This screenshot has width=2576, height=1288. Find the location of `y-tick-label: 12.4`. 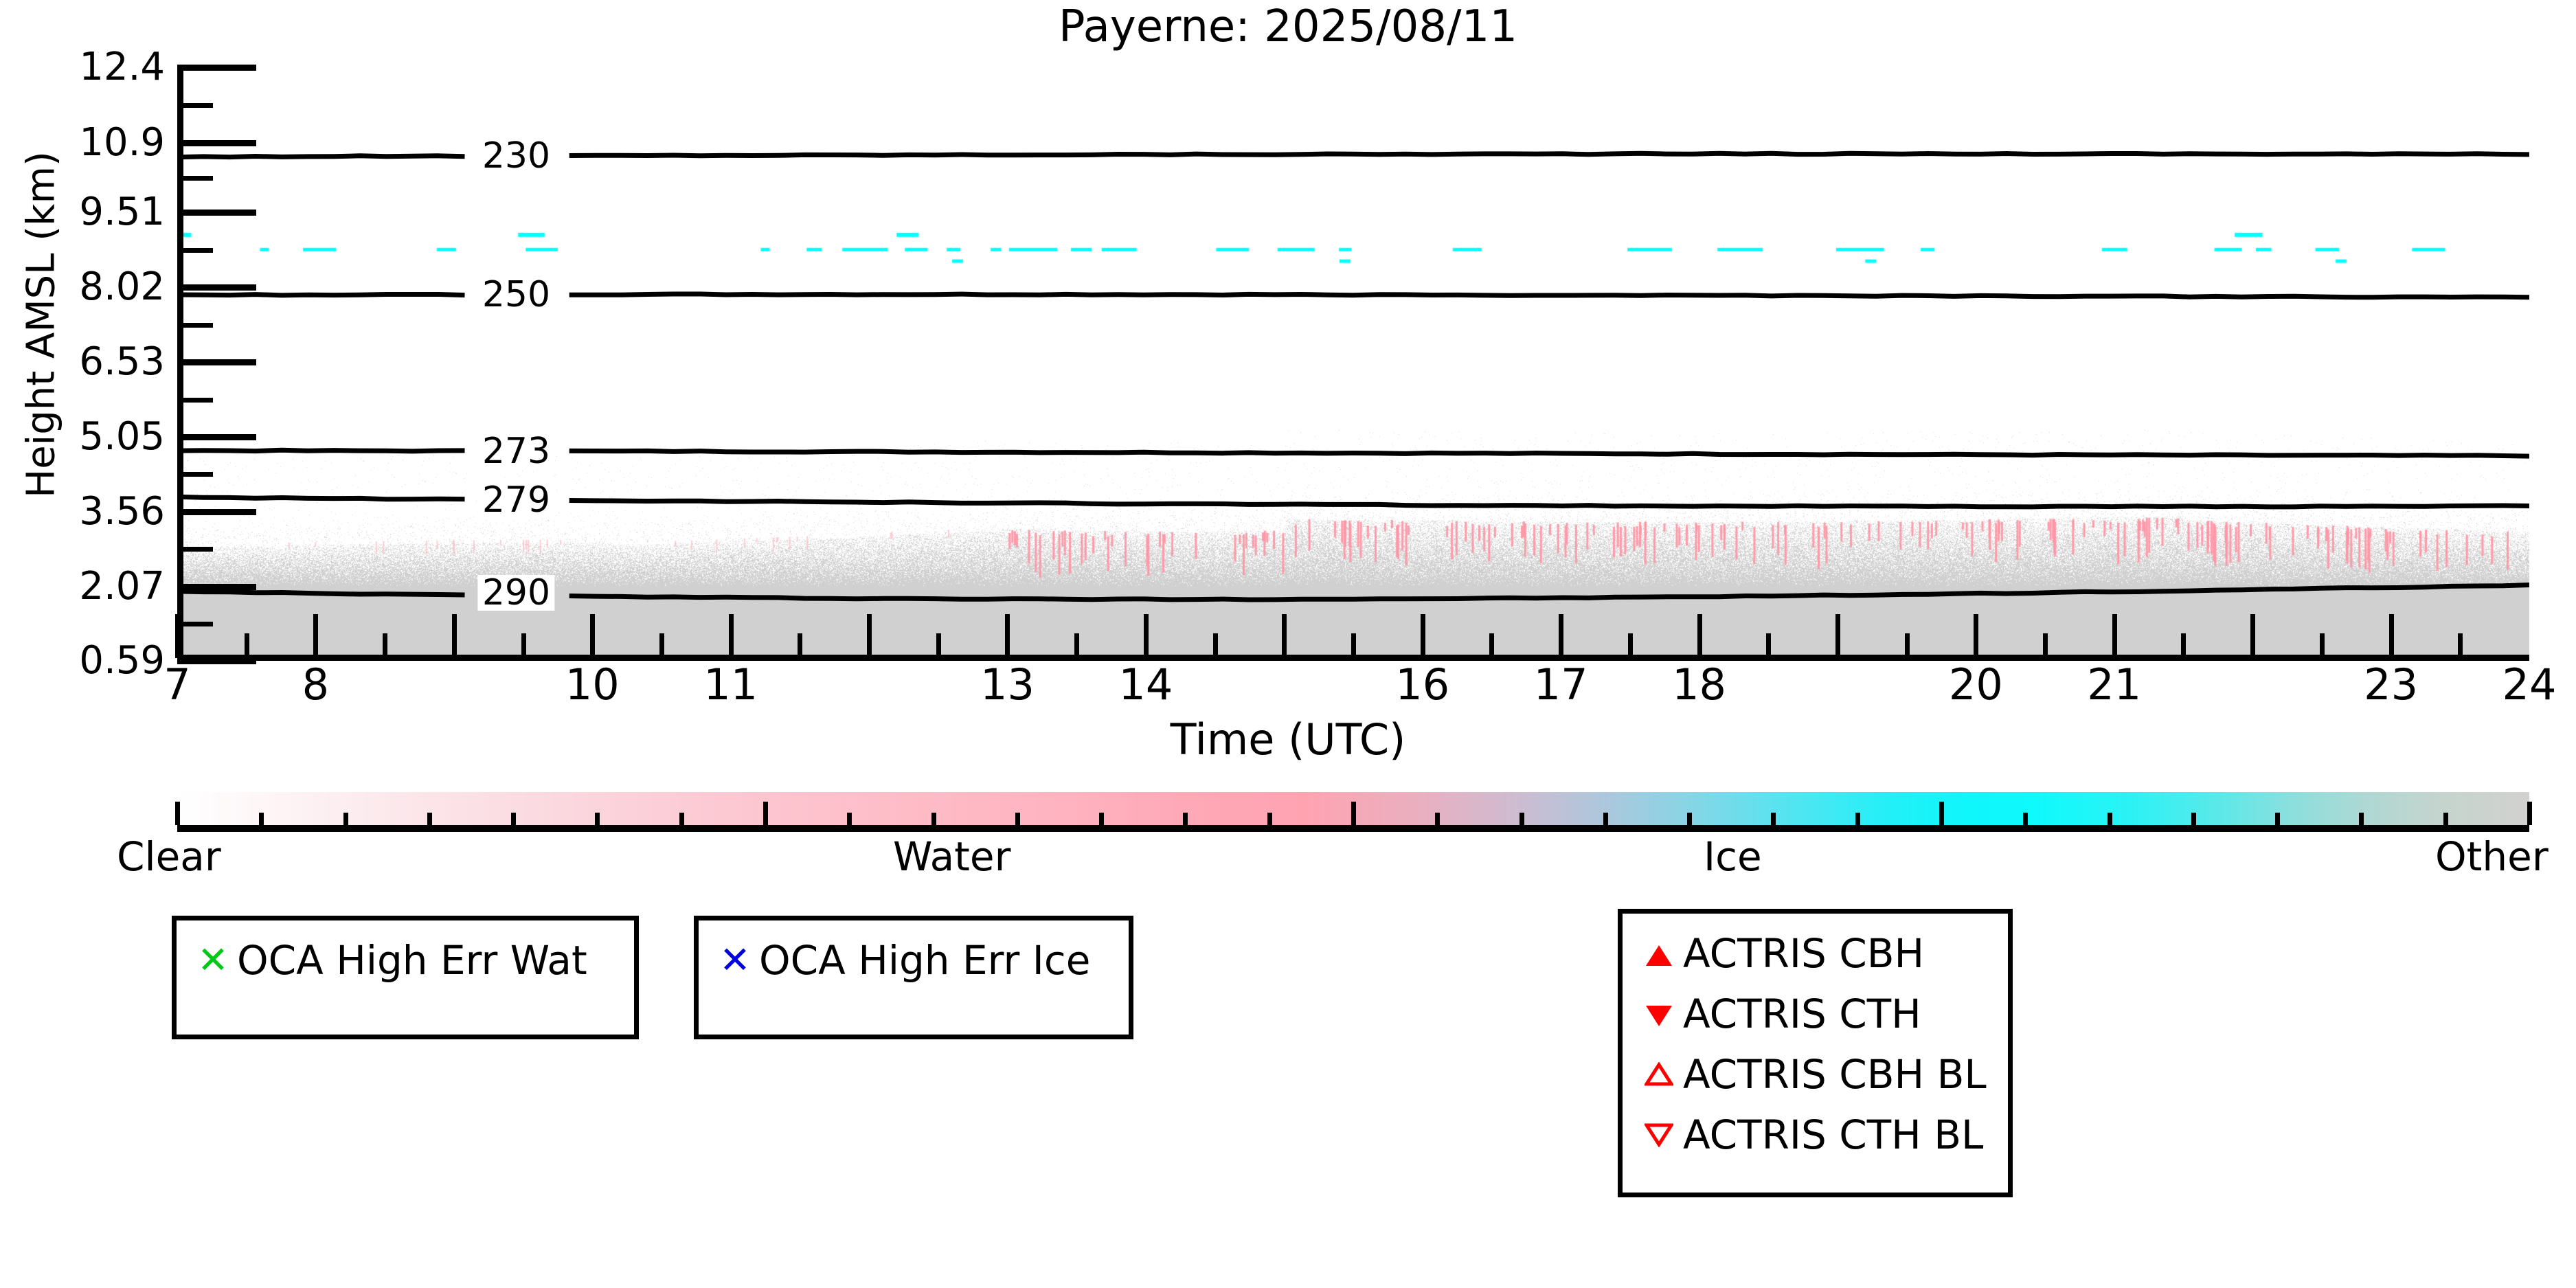

y-tick-label: 12.4 is located at coordinates (122, 67).